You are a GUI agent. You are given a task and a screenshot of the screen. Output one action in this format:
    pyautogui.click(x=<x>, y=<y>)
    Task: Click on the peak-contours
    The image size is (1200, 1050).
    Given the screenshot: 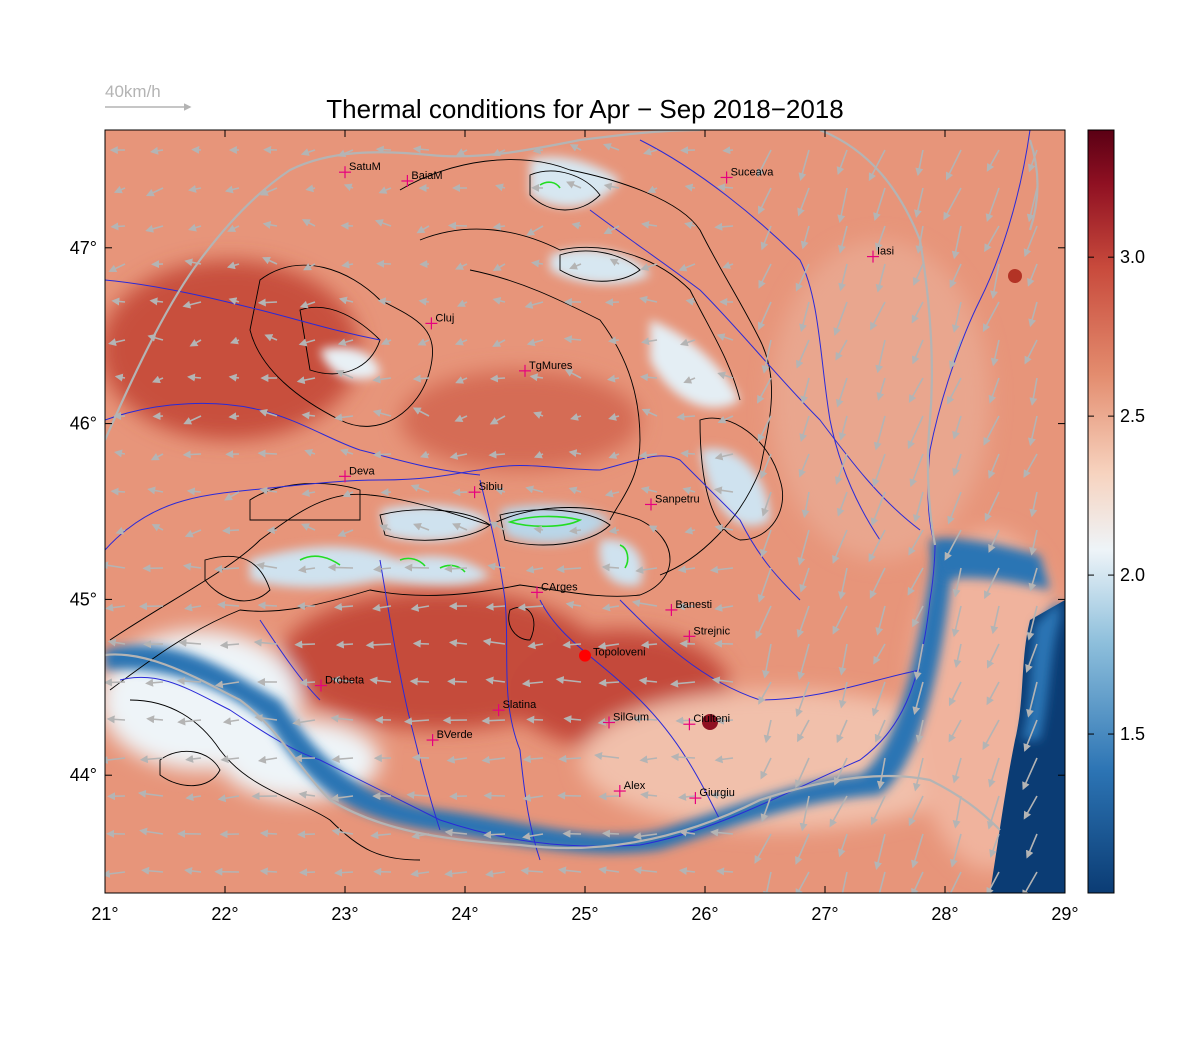 What is the action you would take?
    pyautogui.click(x=464, y=377)
    